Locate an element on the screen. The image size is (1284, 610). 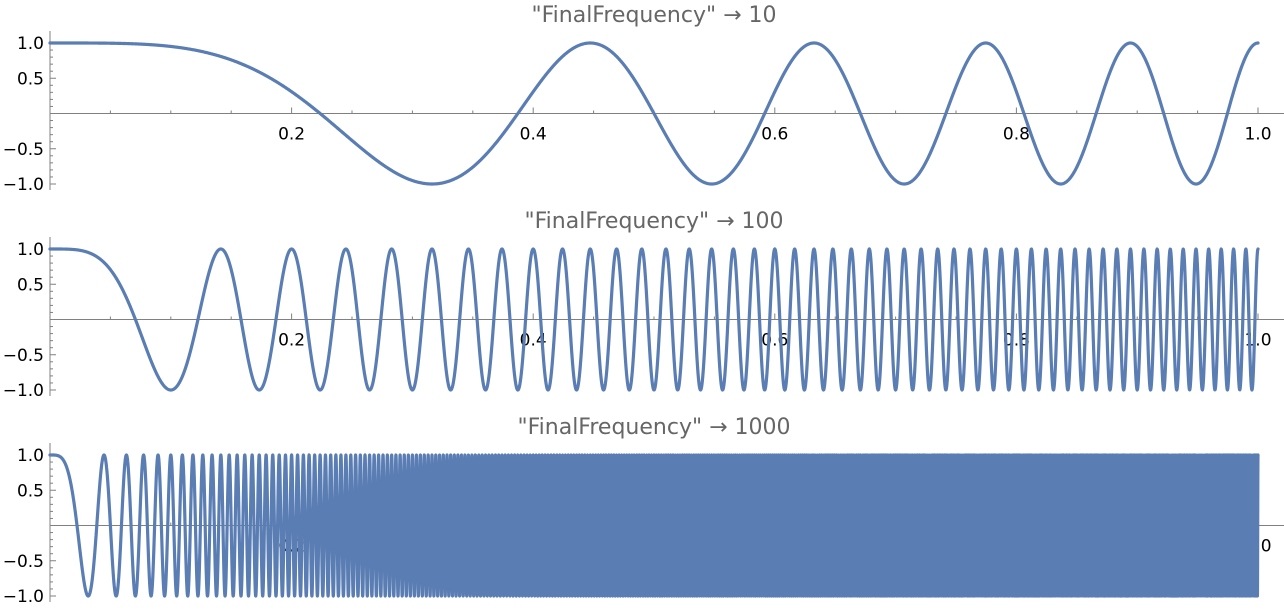
x-tick-label: 1.0 is located at coordinates (1257, 135).